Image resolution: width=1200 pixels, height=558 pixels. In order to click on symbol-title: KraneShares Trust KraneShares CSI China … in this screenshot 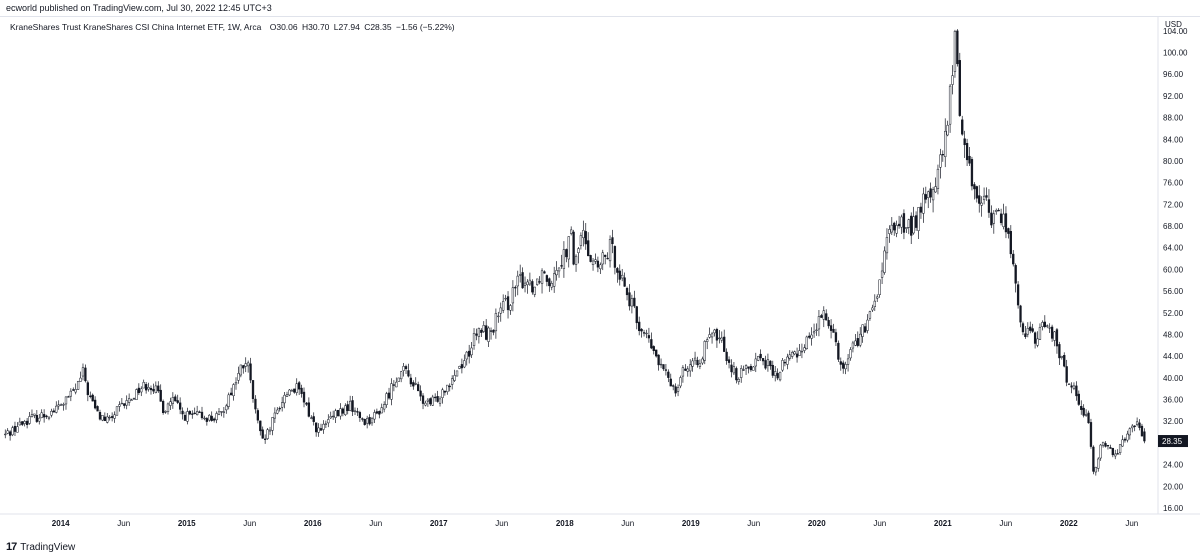, I will do `click(136, 27)`.